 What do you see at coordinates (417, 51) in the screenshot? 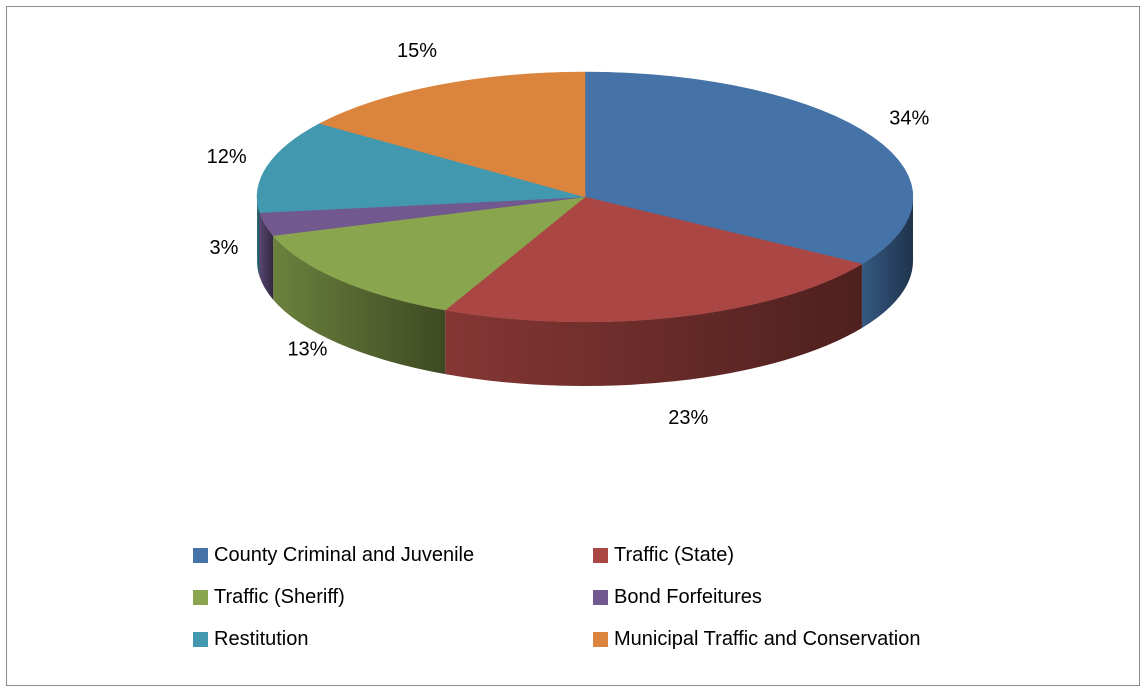
I see `pie-data-label: 15%` at bounding box center [417, 51].